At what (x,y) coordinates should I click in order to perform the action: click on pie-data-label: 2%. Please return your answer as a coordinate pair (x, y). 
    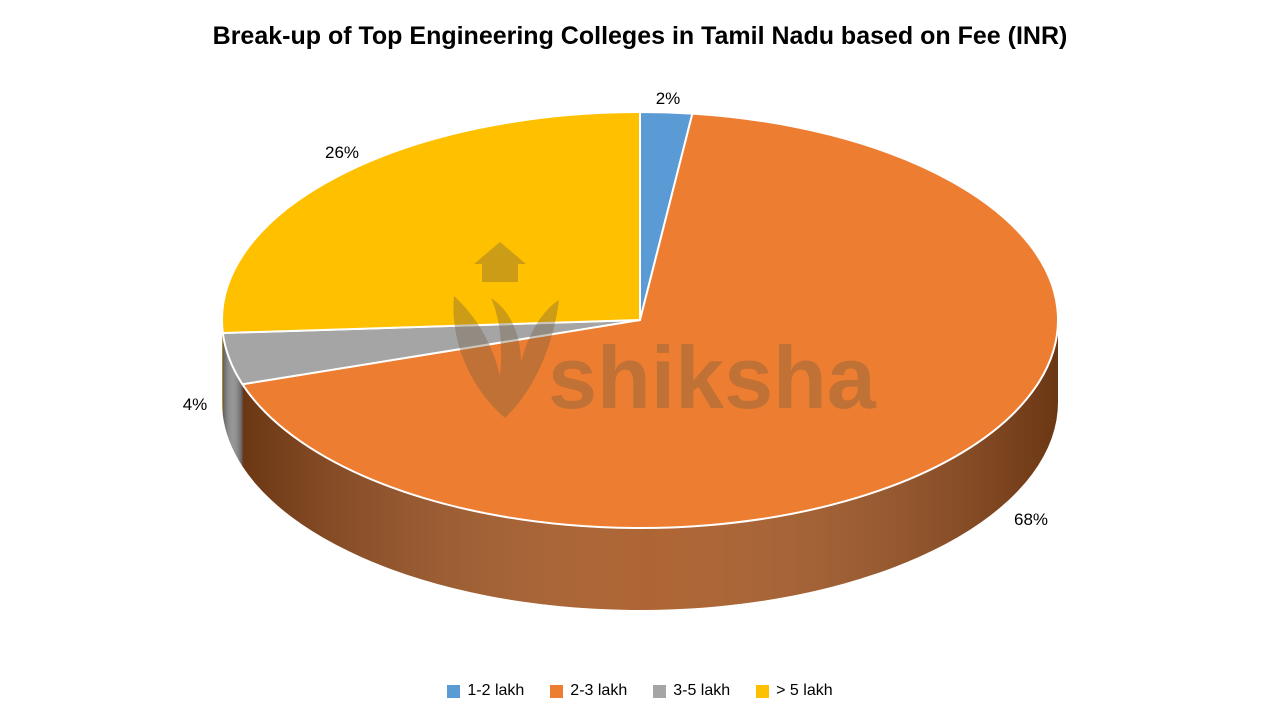
    Looking at the image, I should click on (668, 98).